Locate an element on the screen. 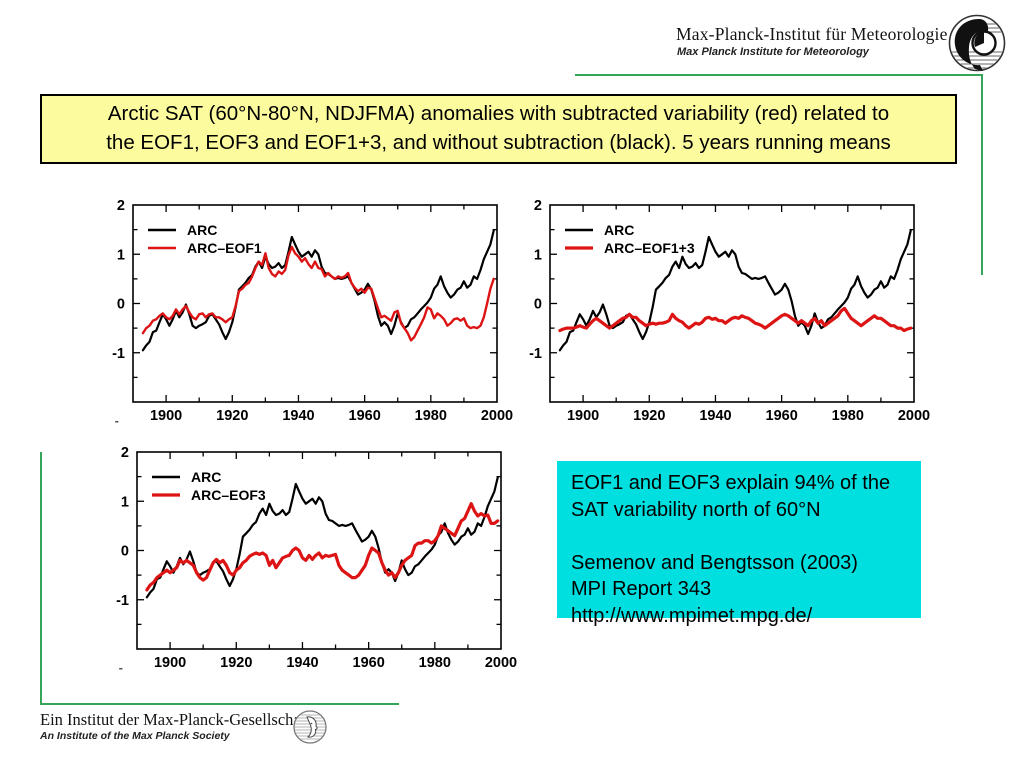 Image resolution: width=1024 pixels, height=768 pixels. frame-line-right is located at coordinates (982, 174).